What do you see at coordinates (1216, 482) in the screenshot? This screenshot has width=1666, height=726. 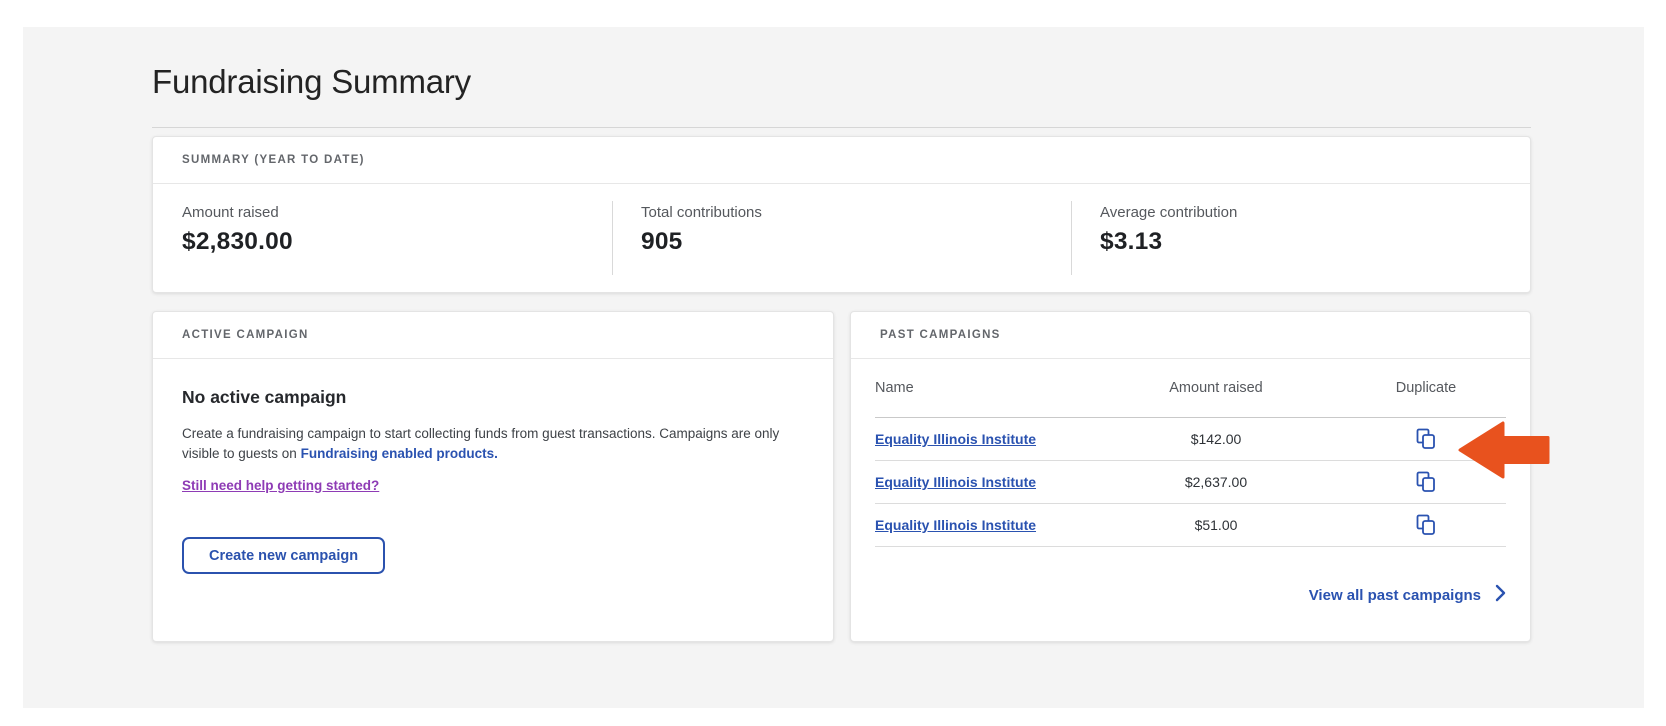 I see `amount-raised-cell: $2,637.00` at bounding box center [1216, 482].